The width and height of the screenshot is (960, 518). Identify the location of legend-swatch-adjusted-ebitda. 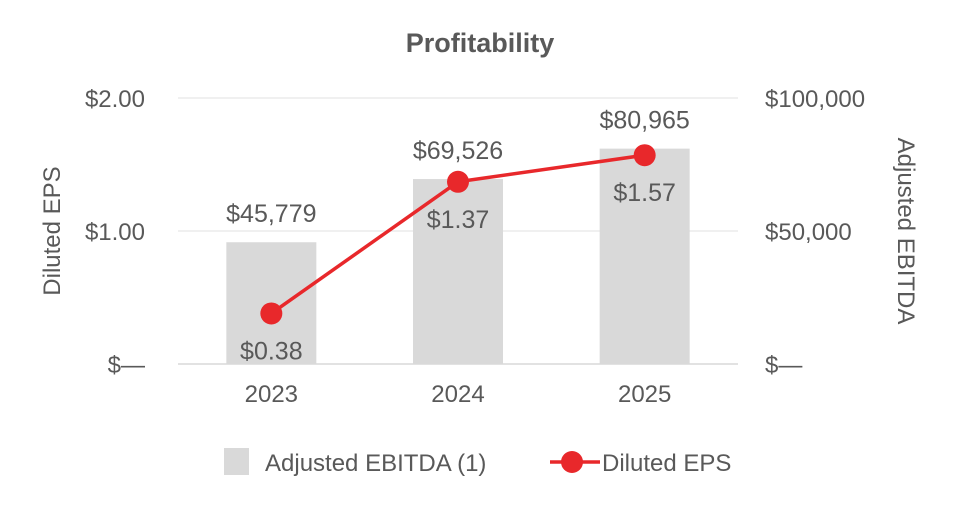
(236, 461).